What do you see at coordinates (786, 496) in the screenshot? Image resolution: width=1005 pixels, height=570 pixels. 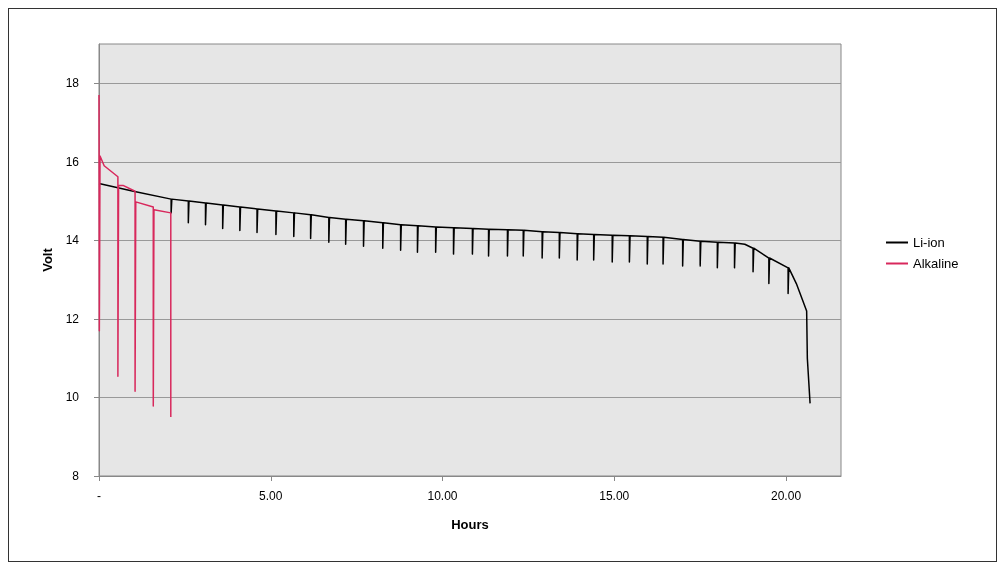 I see `x-tick-label: 20.00` at bounding box center [786, 496].